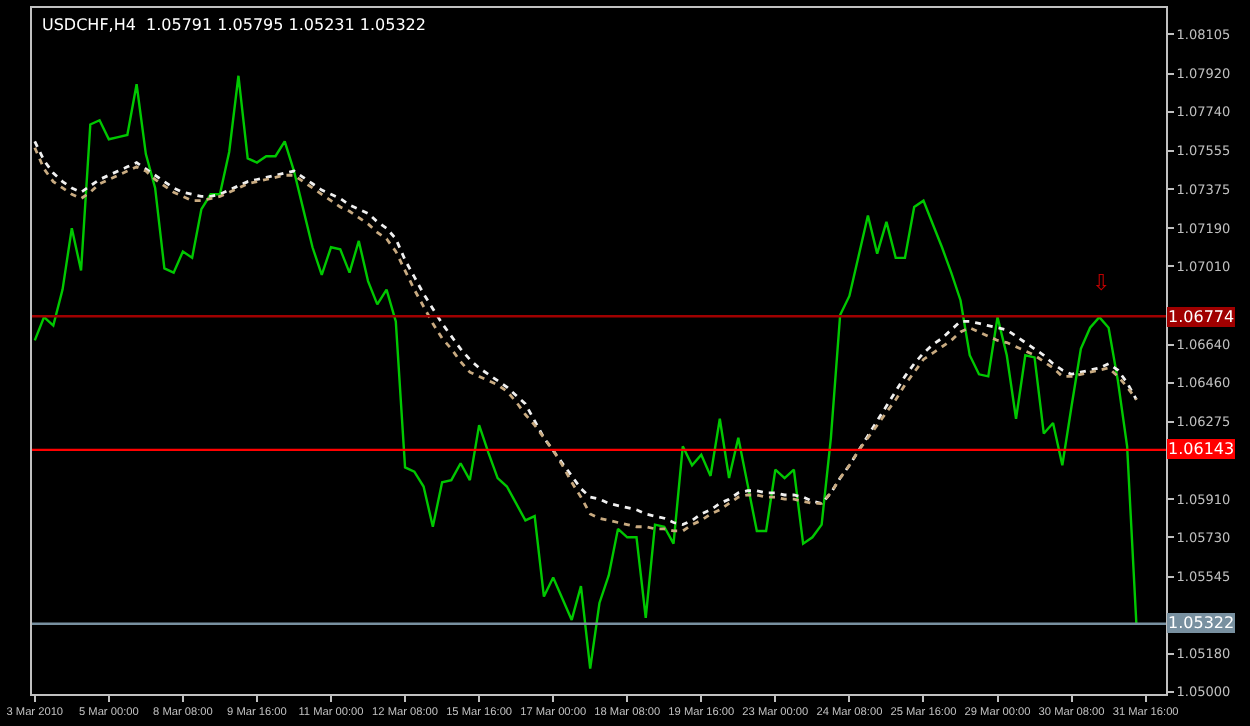 This screenshot has width=1250, height=726. Describe the element at coordinates (1201, 317) in the screenshot. I see `ref-line-label: 1.06774` at that location.